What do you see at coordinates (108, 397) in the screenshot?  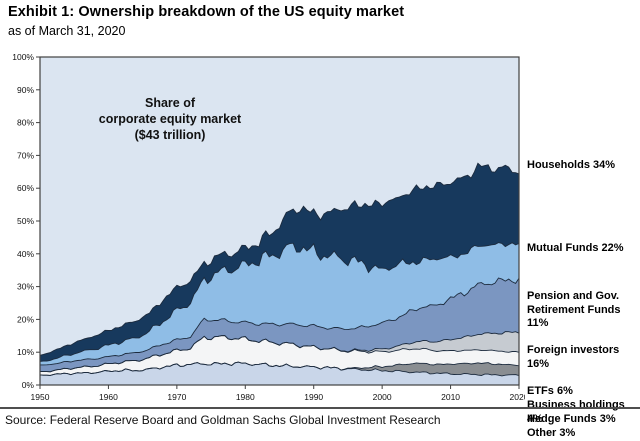 I see `x-axis-tick-label: 1960` at bounding box center [108, 397].